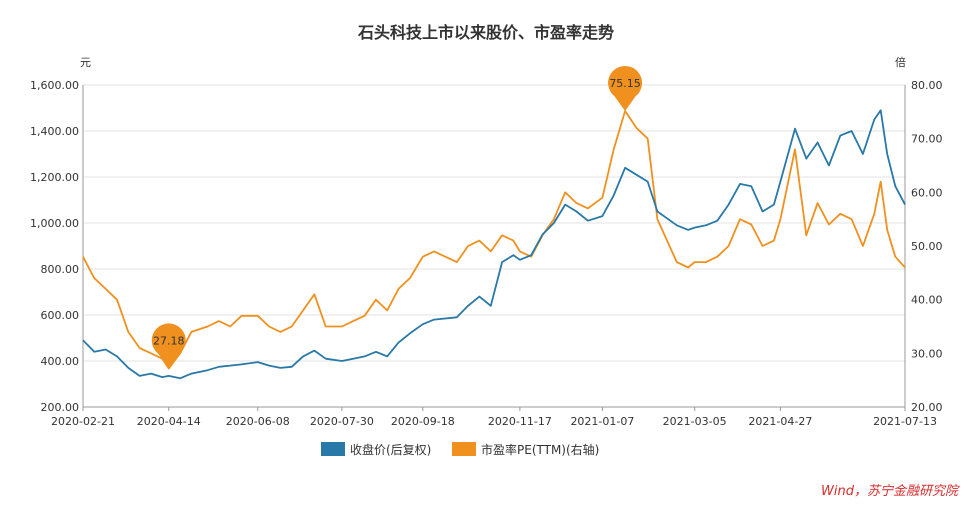  I want to click on y-right-tick-label: 30.00, so click(927, 353).